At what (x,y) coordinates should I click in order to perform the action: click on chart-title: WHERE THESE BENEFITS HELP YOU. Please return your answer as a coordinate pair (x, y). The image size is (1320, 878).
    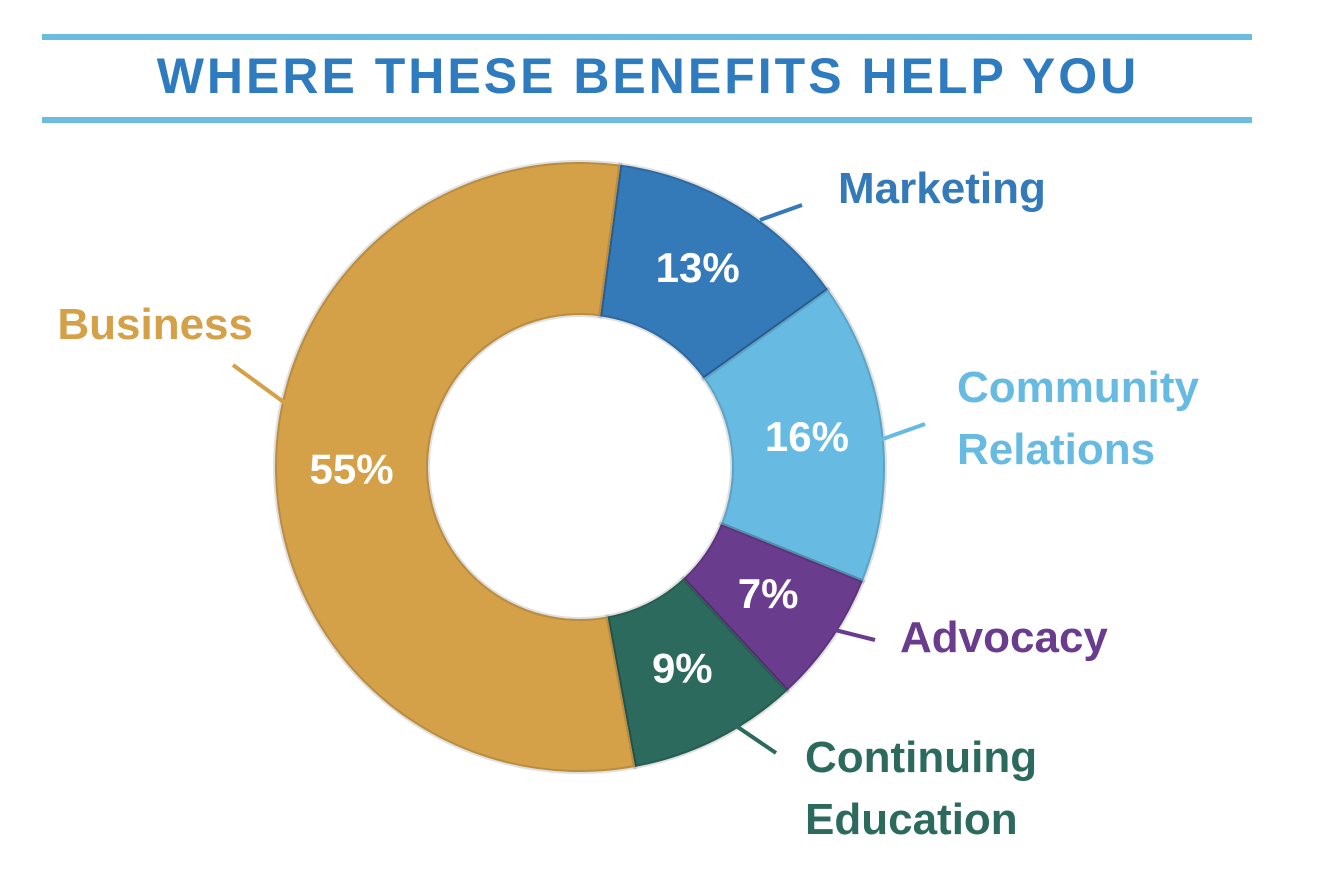
    Looking at the image, I should click on (648, 76).